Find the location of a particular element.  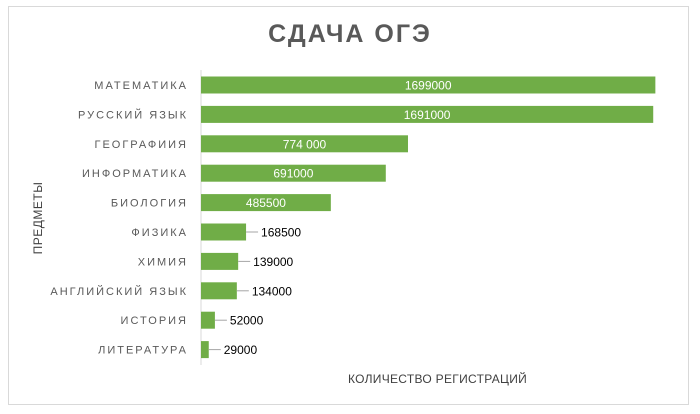

category-label: ЛИТЕРАТУРА is located at coordinates (143, 351).